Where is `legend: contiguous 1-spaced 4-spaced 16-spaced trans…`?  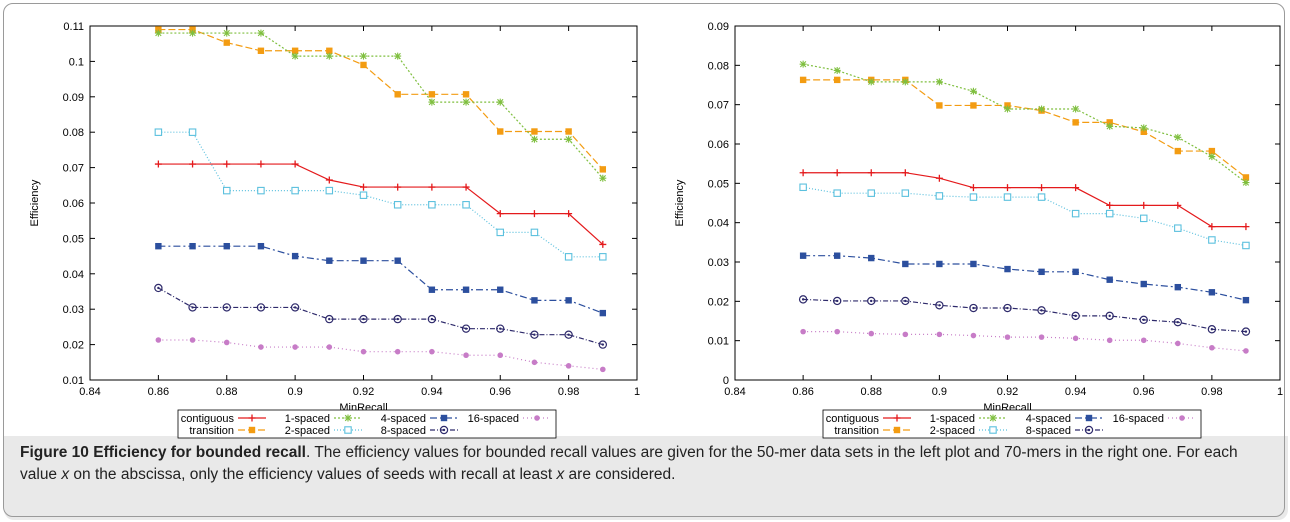 legend: contiguous 1-spaced 4-spaced 16-spaced trans… is located at coordinates (1012, 424).